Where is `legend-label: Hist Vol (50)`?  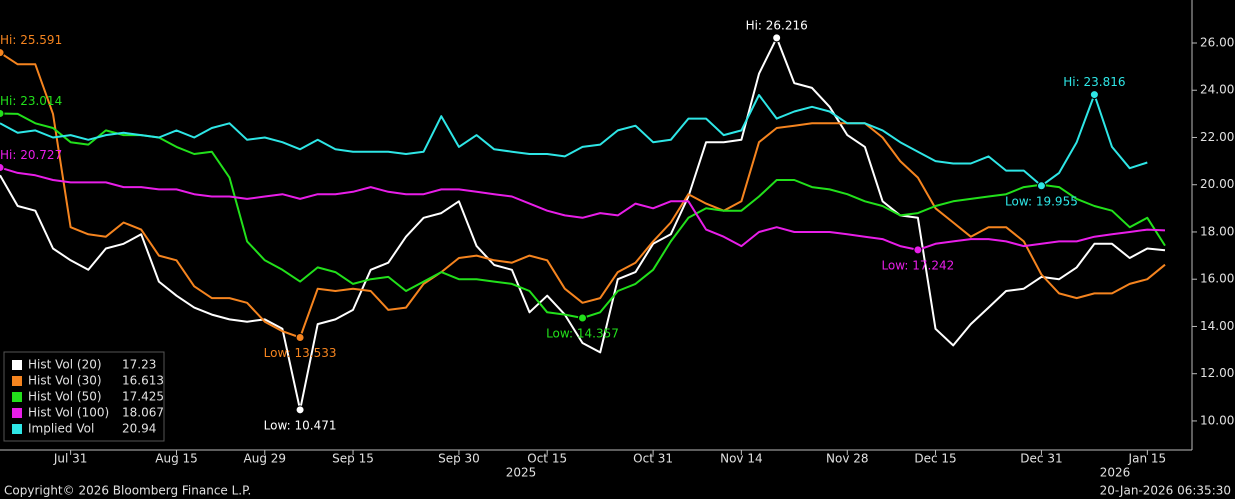
legend-label: Hist Vol (50) is located at coordinates (65, 397).